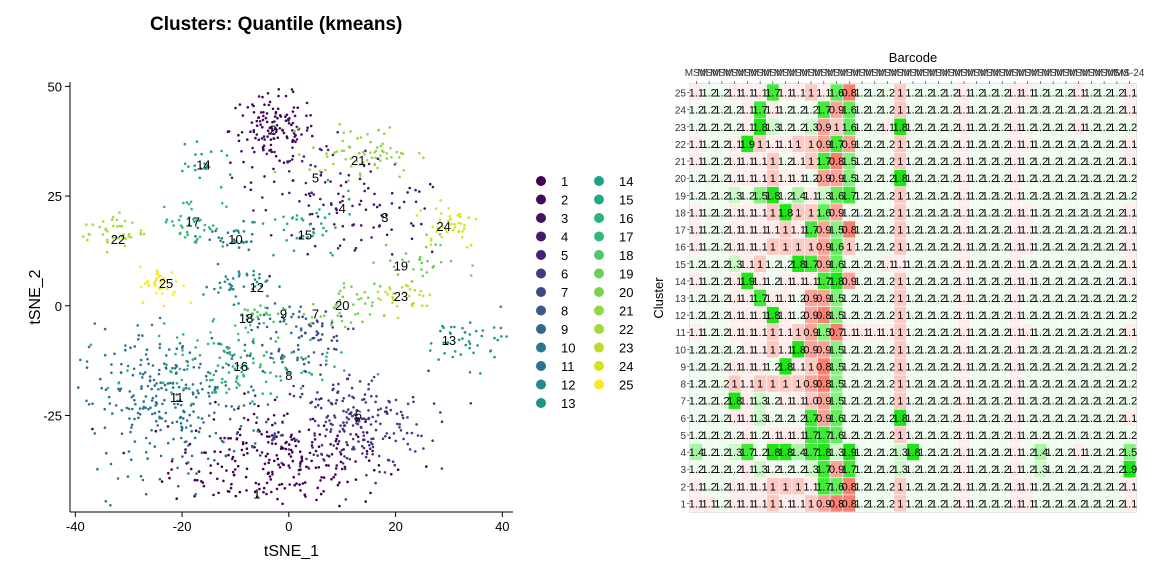  Describe the element at coordinates (626, 255) in the screenshot. I see `legend-label-18: 18` at that location.